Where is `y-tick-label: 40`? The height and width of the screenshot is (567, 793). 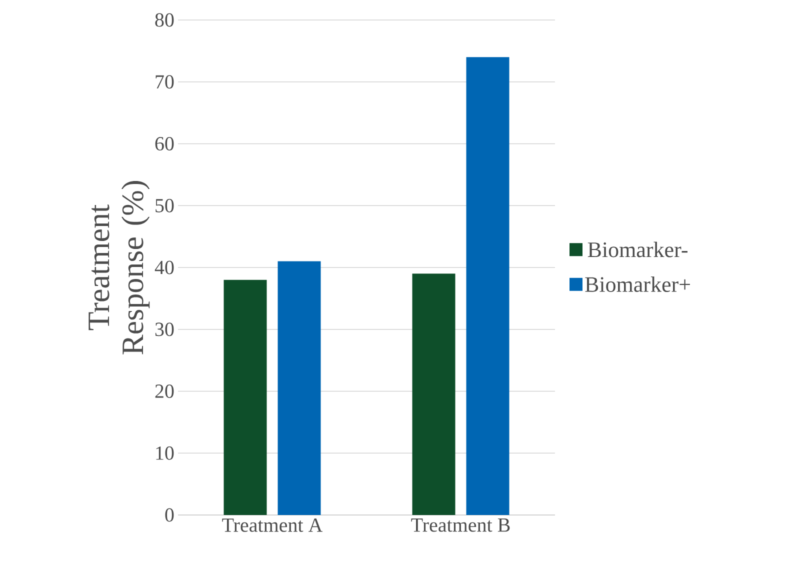
y-tick-label: 40 is located at coordinates (164, 267).